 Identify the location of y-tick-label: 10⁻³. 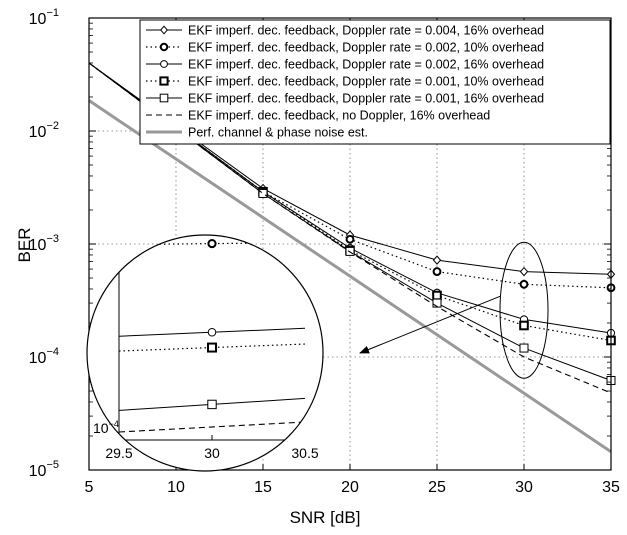
(44, 243).